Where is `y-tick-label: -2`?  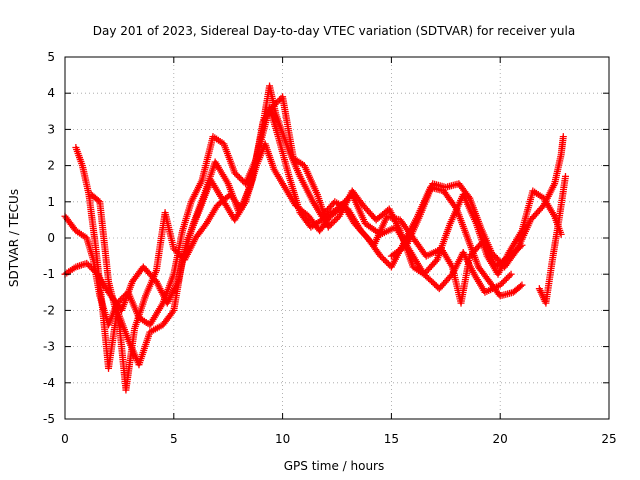
y-tick-label: -2 is located at coordinates (49, 310).